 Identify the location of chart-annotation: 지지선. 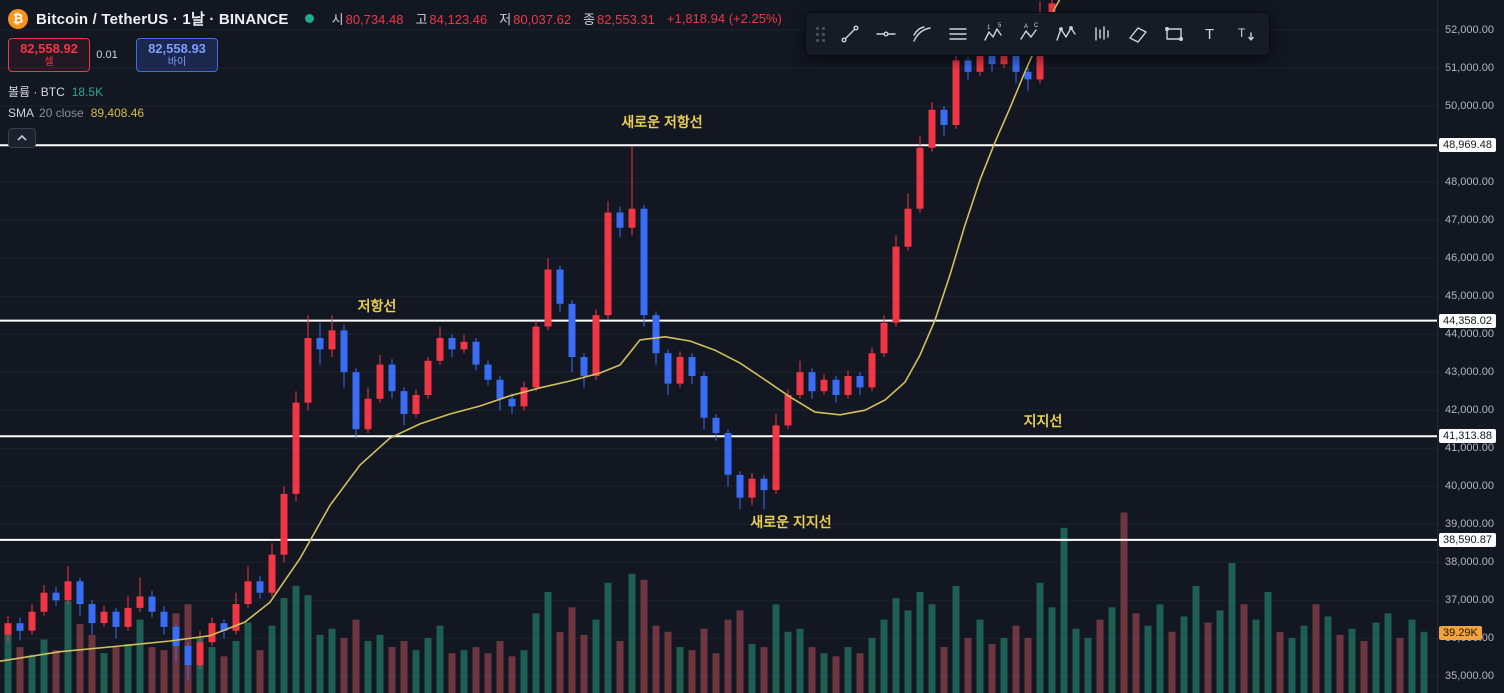
(1043, 421).